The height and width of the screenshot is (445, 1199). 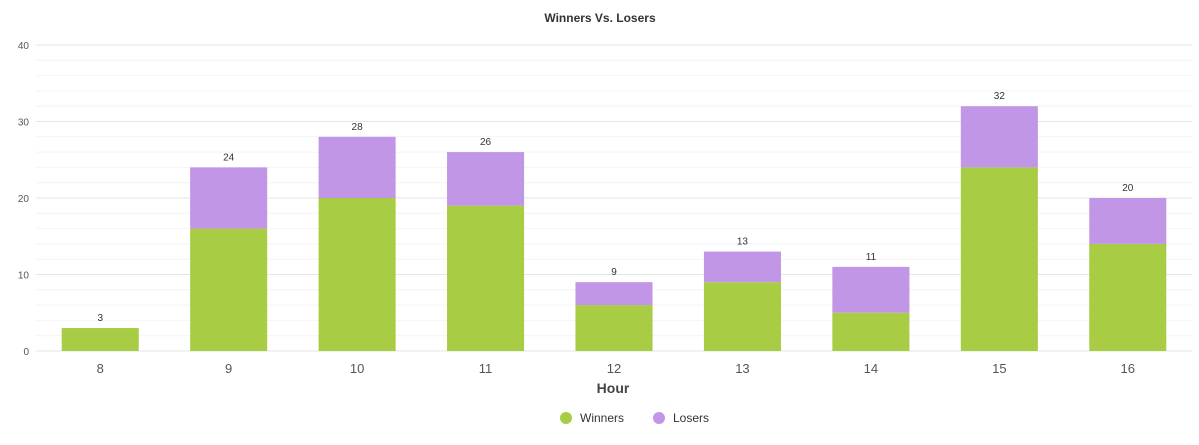 I want to click on total-label-12: 9, so click(x=614, y=272).